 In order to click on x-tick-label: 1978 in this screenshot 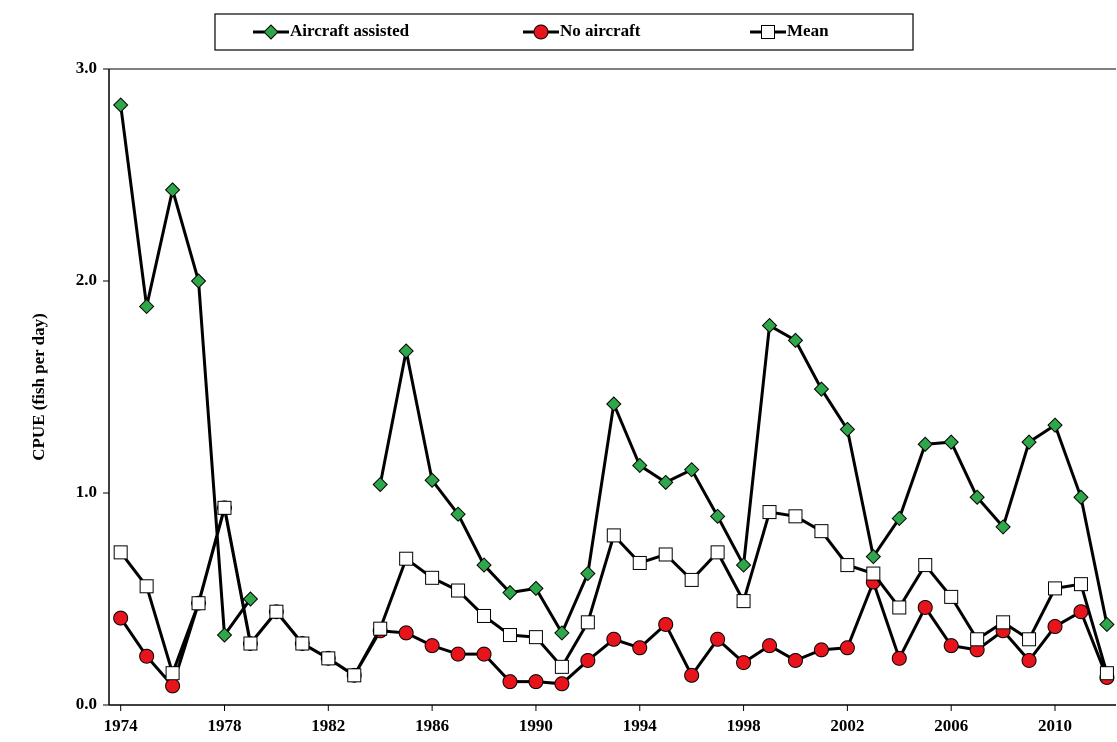, I will do `click(224, 725)`.